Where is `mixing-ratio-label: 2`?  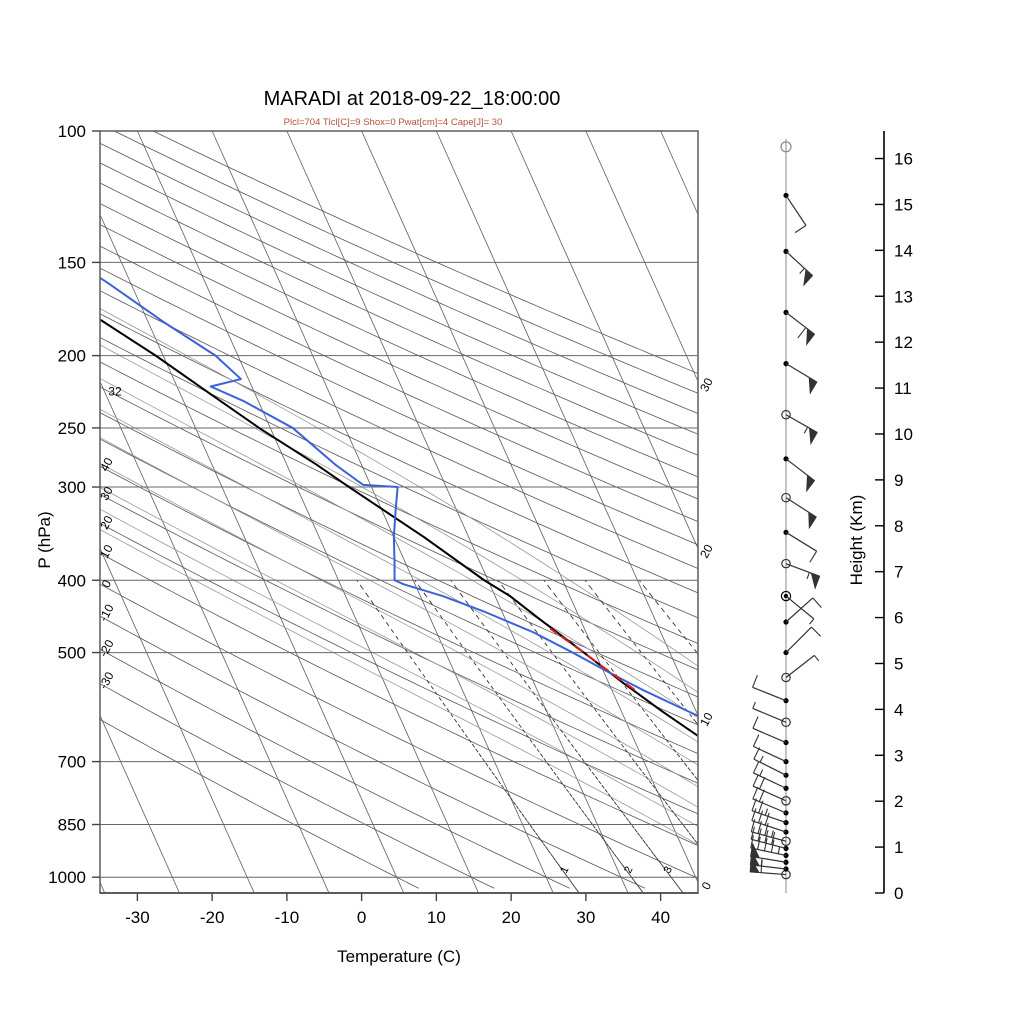 mixing-ratio-label: 2 is located at coordinates (628, 870).